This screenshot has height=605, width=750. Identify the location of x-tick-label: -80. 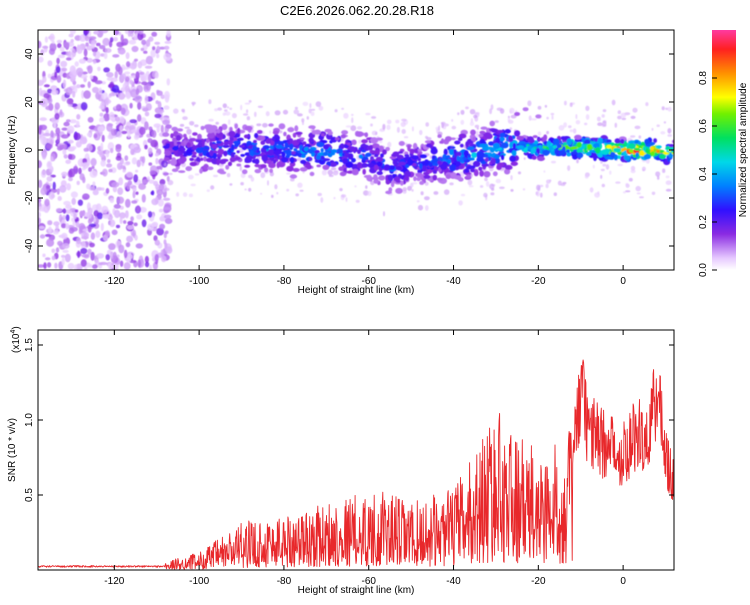
(284, 281).